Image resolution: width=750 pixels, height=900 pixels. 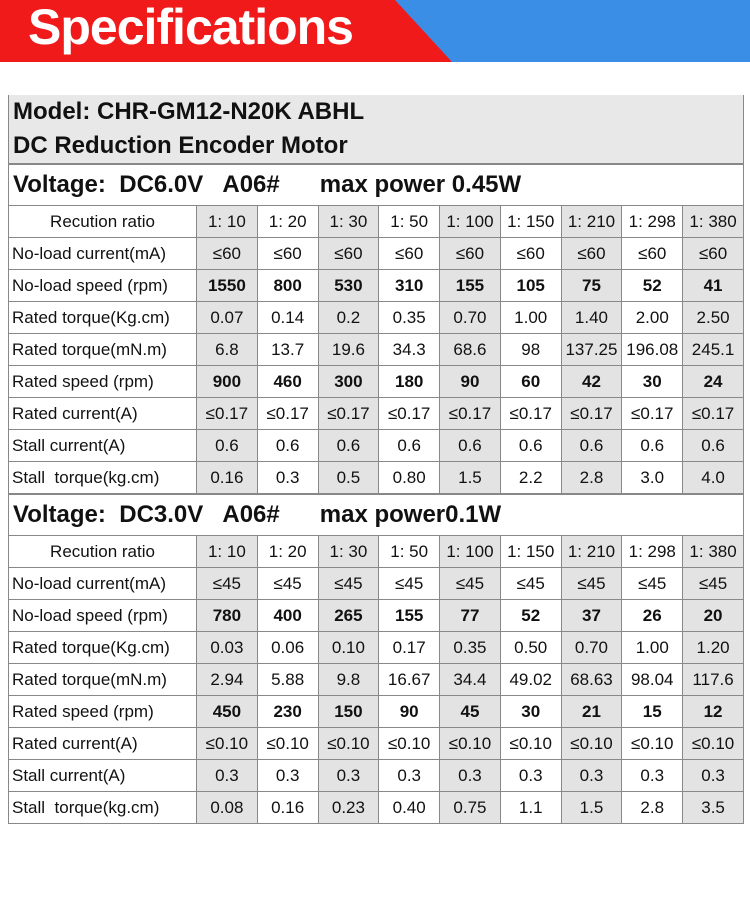 What do you see at coordinates (348, 381) in the screenshot?
I see `value-cell: 300` at bounding box center [348, 381].